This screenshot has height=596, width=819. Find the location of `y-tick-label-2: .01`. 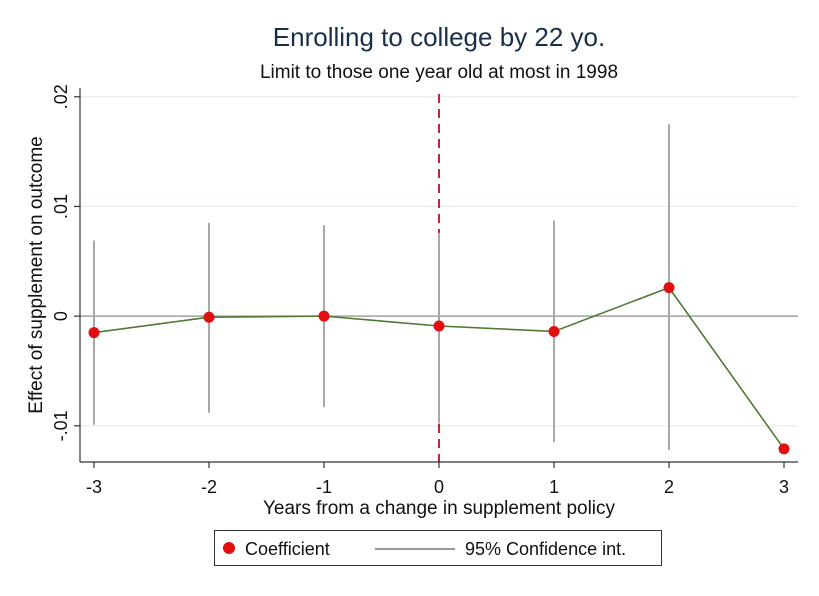

y-tick-label-2: .01 is located at coordinates (61, 206).